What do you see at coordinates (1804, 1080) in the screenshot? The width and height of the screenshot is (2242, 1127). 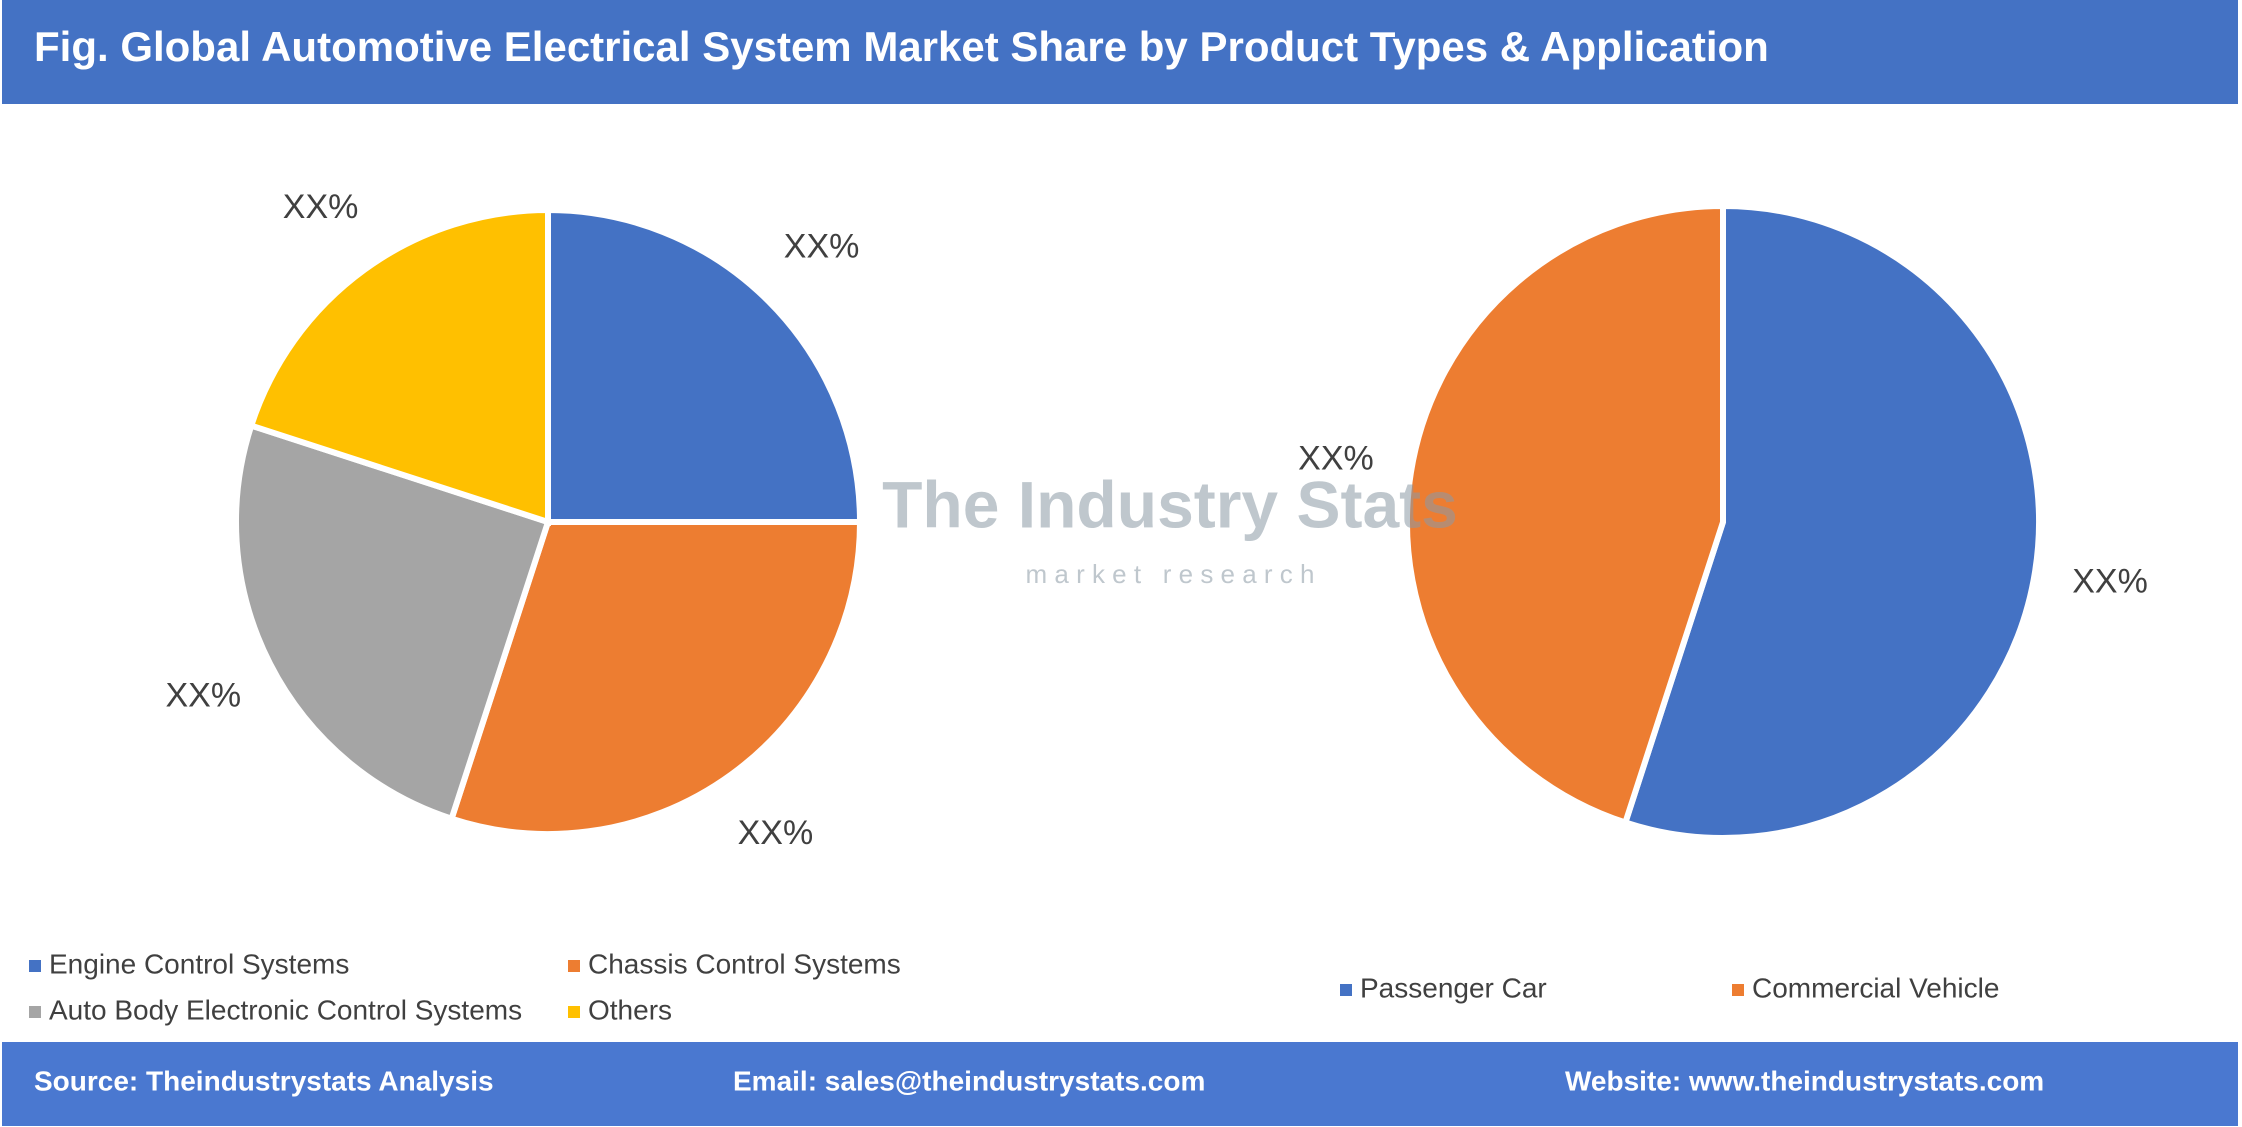 I see `footer-website: Website: www.theindustrystats.com` at bounding box center [1804, 1080].